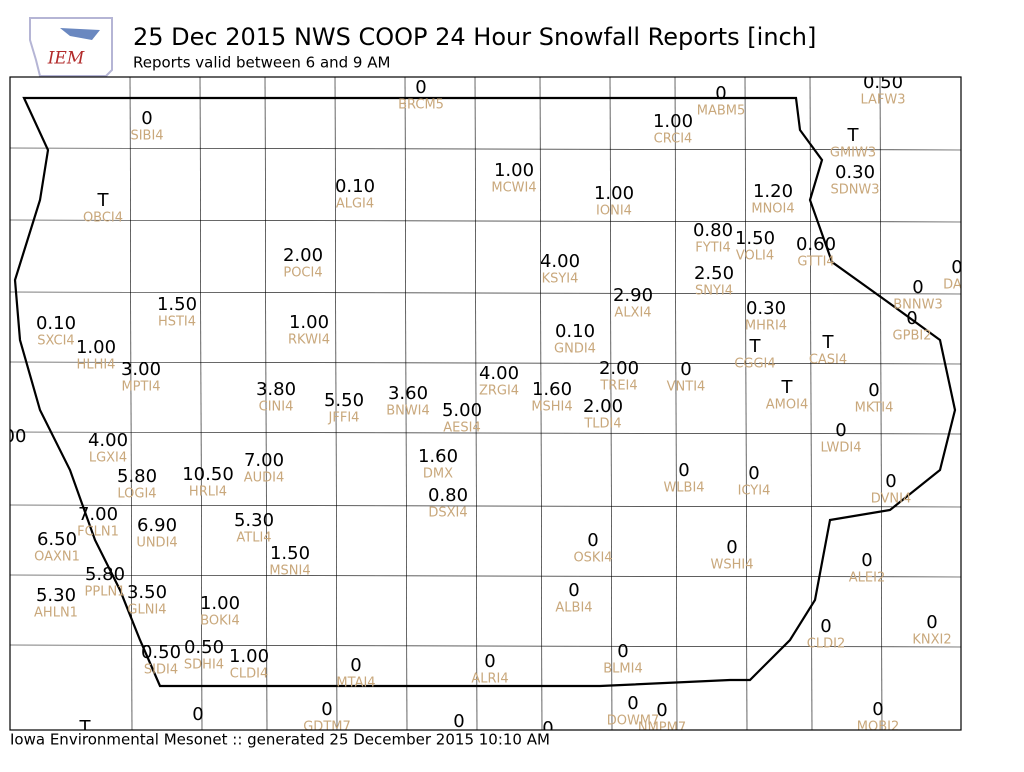  What do you see at coordinates (447, 513) in the screenshot?
I see `station-id: DSXI4` at bounding box center [447, 513].